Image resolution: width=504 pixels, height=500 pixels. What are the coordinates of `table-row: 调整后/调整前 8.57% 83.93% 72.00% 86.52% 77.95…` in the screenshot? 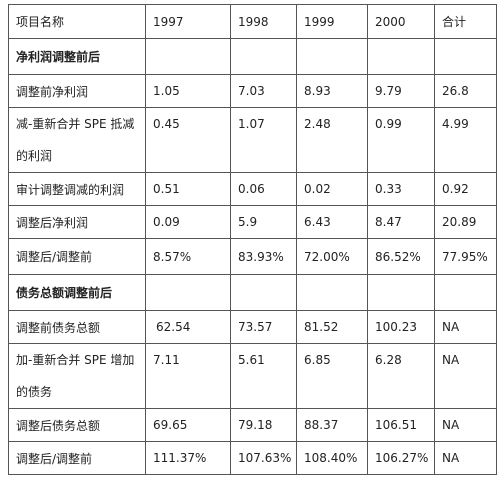 It's located at (252, 256).